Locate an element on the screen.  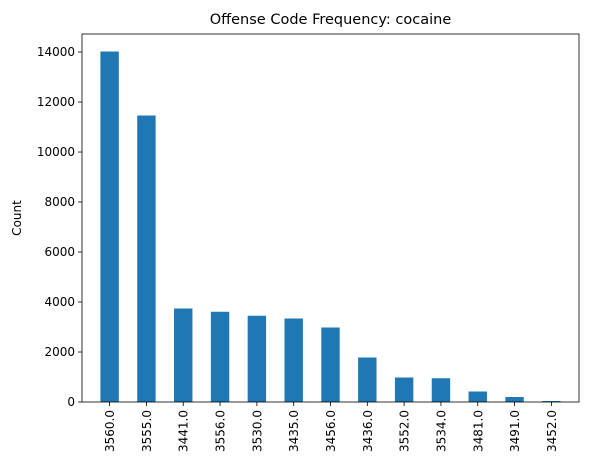
y-tick-label: 0 is located at coordinates (71, 402).